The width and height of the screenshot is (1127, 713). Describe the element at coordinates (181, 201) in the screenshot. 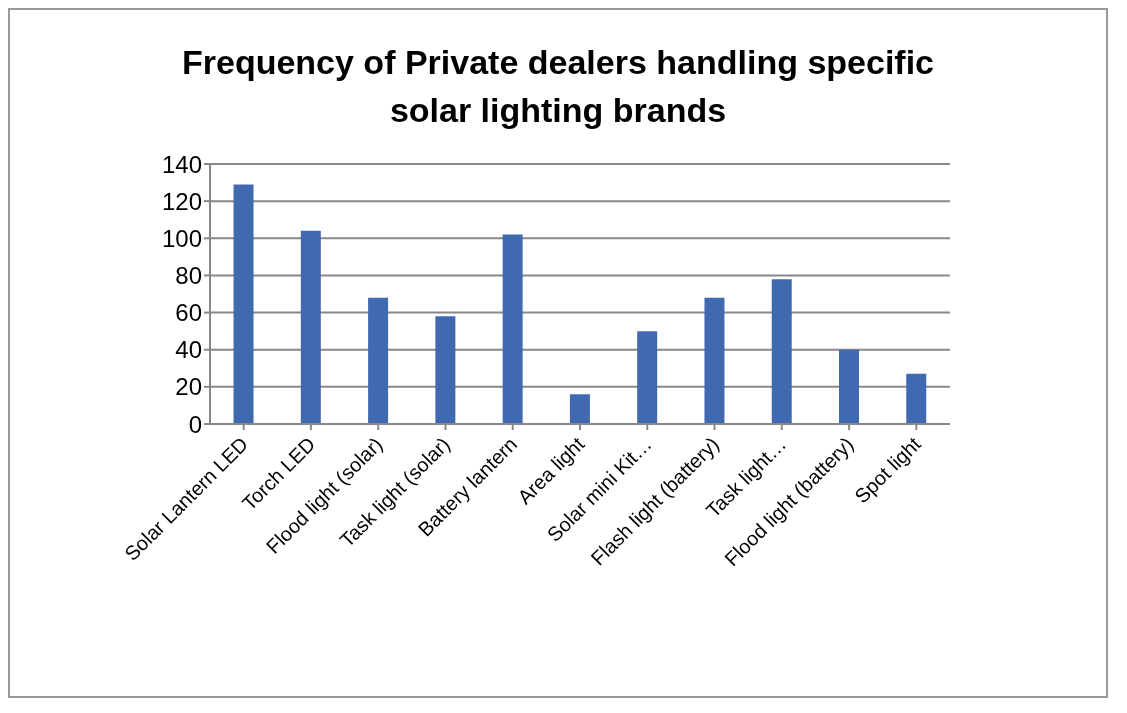

I see `y-tick-label: 120` at that location.